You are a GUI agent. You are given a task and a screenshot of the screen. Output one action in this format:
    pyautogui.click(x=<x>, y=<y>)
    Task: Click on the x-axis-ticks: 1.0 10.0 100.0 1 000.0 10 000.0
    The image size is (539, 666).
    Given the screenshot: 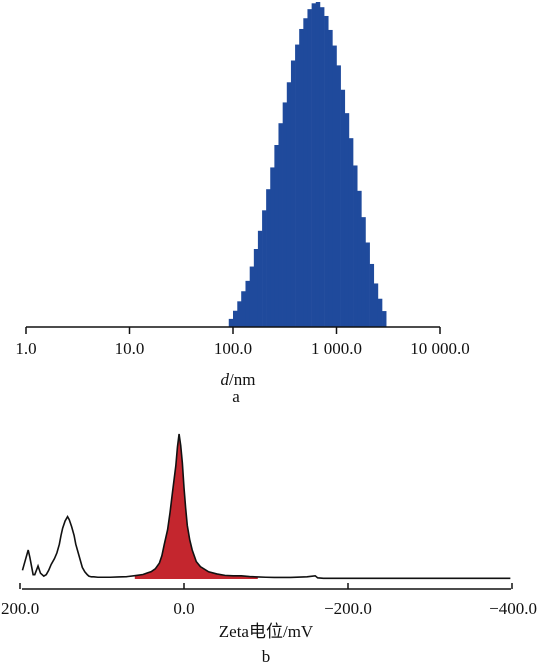 What is the action you would take?
    pyautogui.click(x=242, y=342)
    